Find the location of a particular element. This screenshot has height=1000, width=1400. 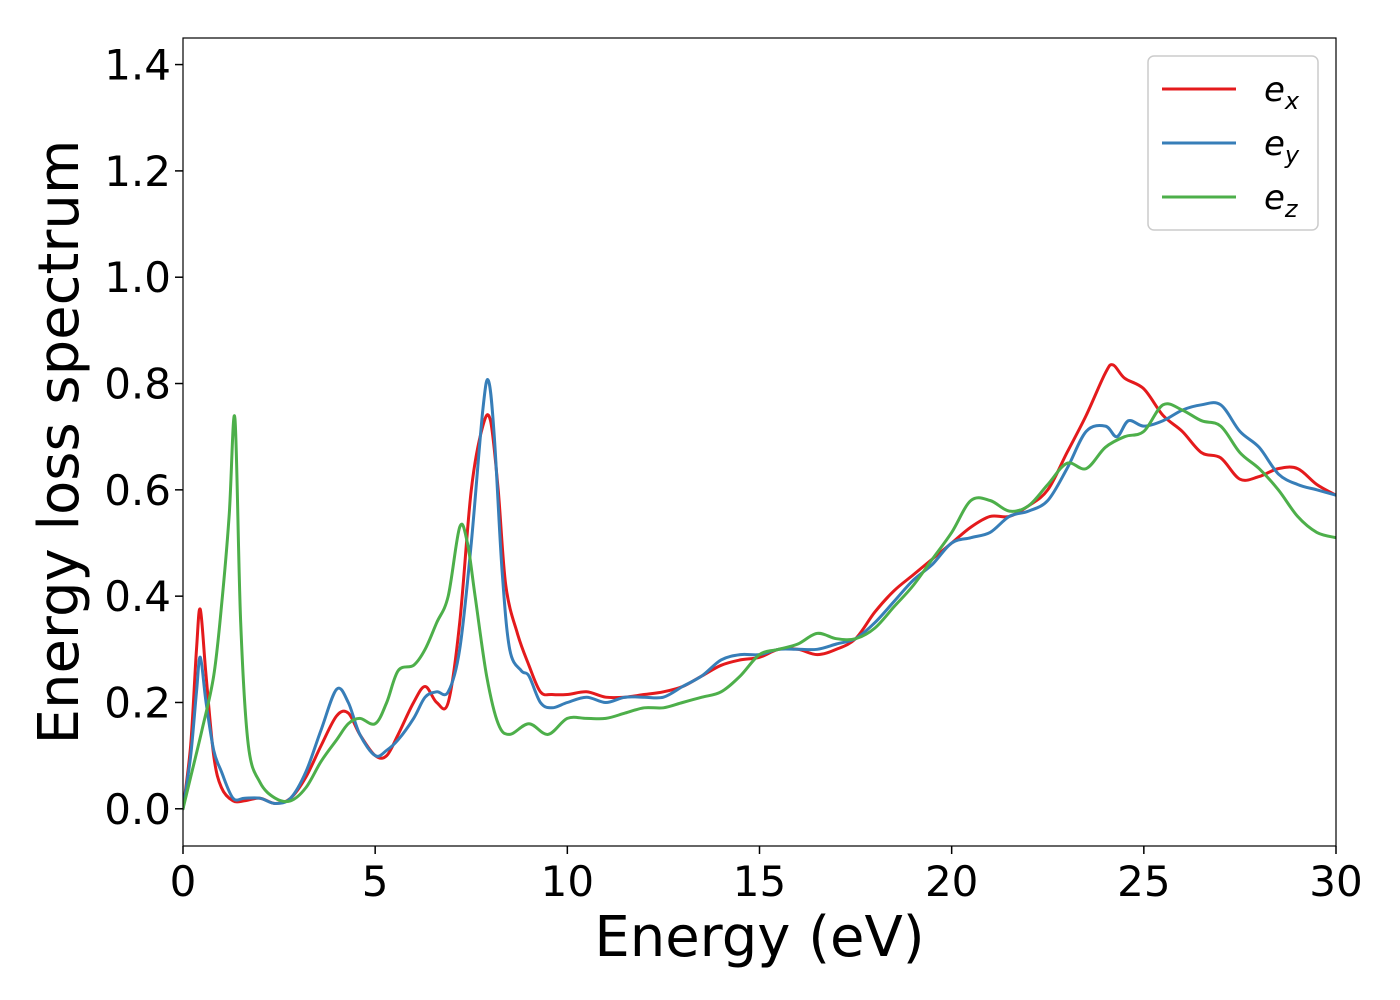

y-tick-label: 1.2 is located at coordinates (137, 171).